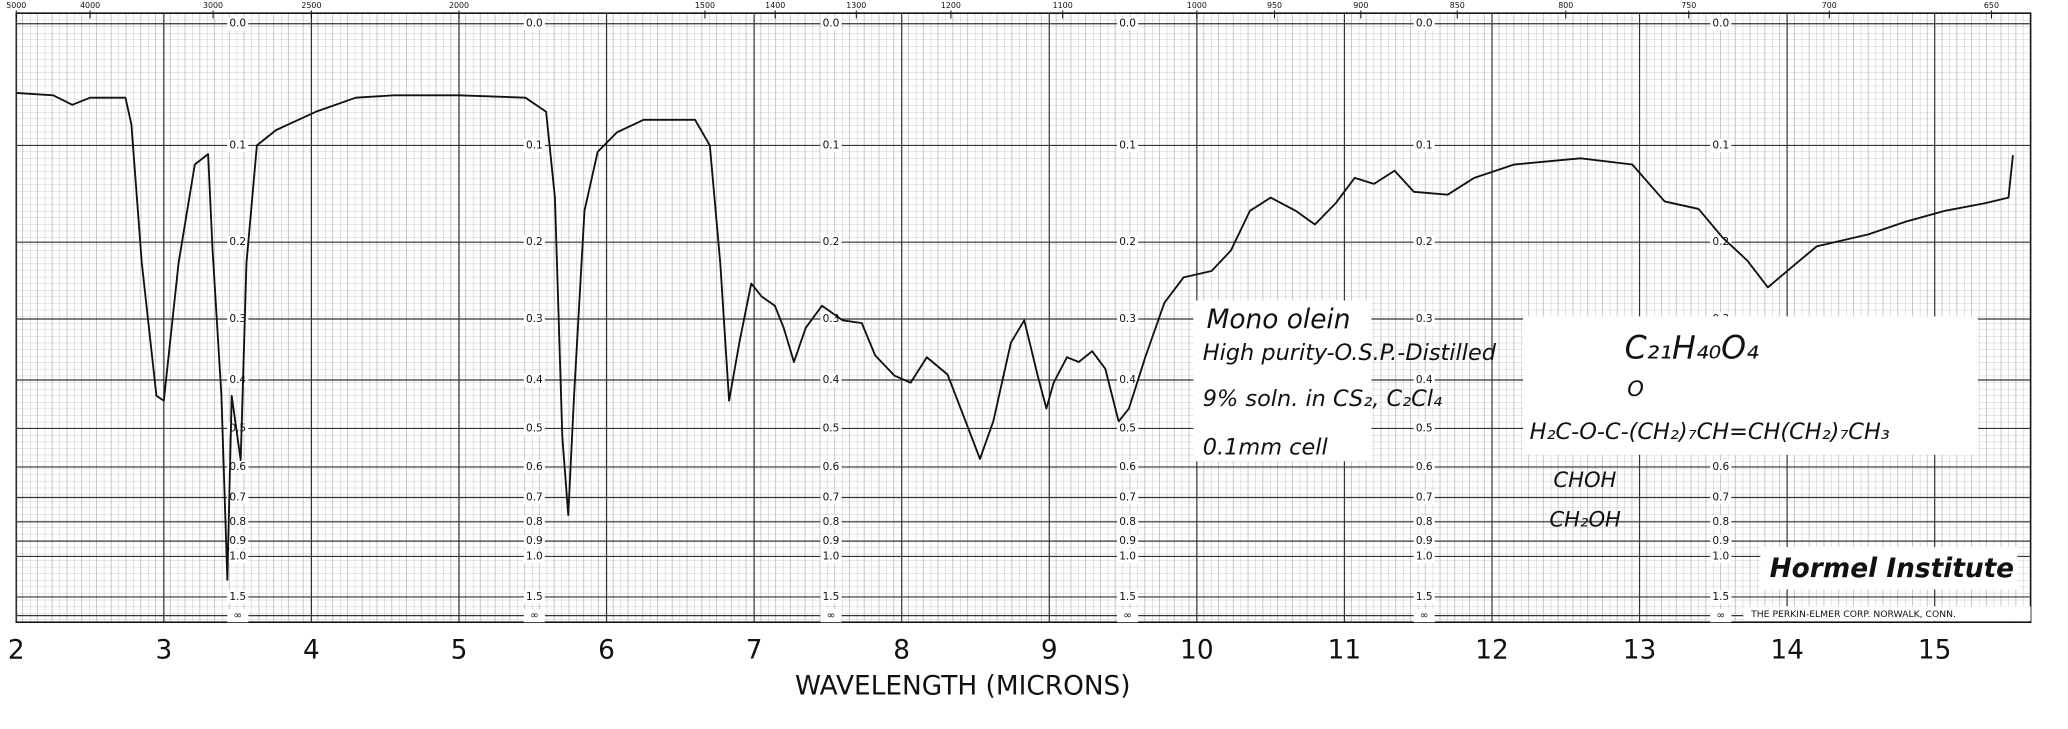  Describe the element at coordinates (1829, 5) in the screenshot. I see `x2-tick-label: 700` at that location.